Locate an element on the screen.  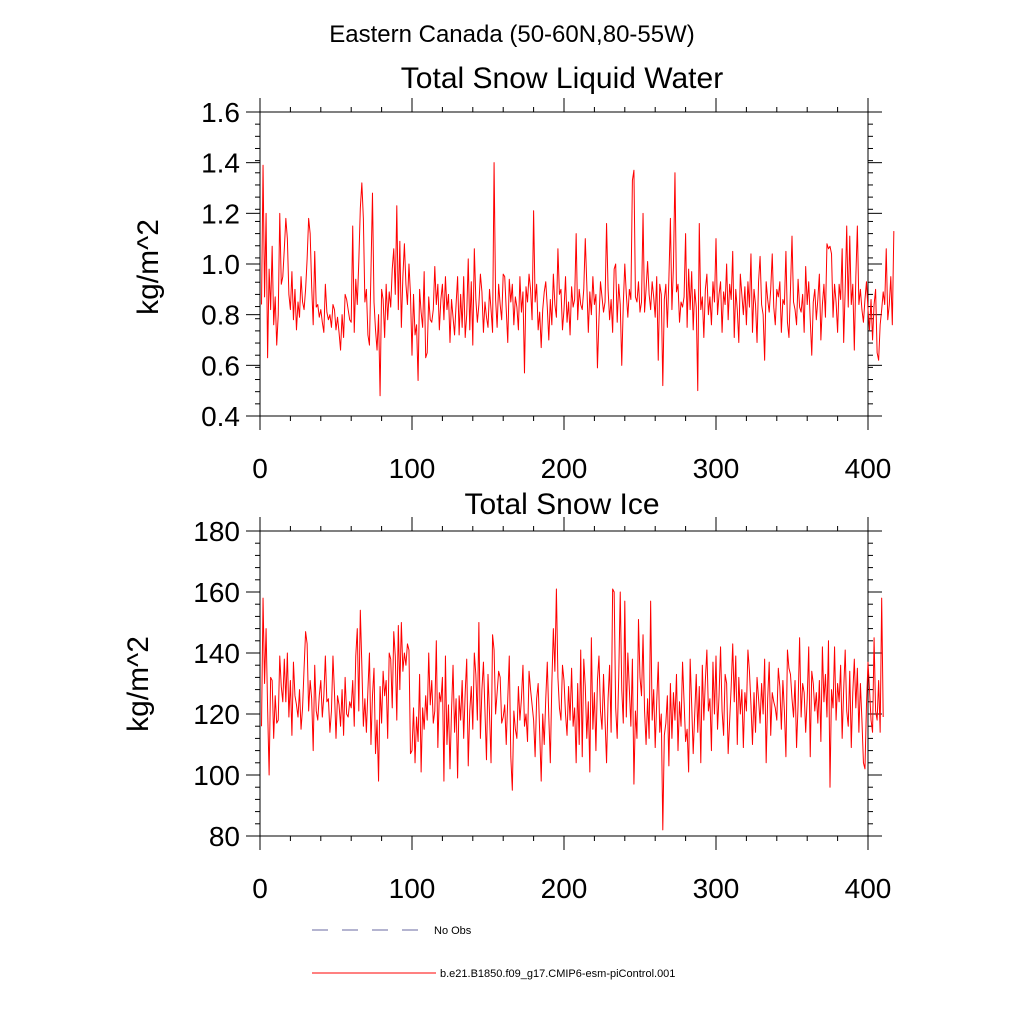
snow-ice-x-tick-label: 400 is located at coordinates (868, 888).